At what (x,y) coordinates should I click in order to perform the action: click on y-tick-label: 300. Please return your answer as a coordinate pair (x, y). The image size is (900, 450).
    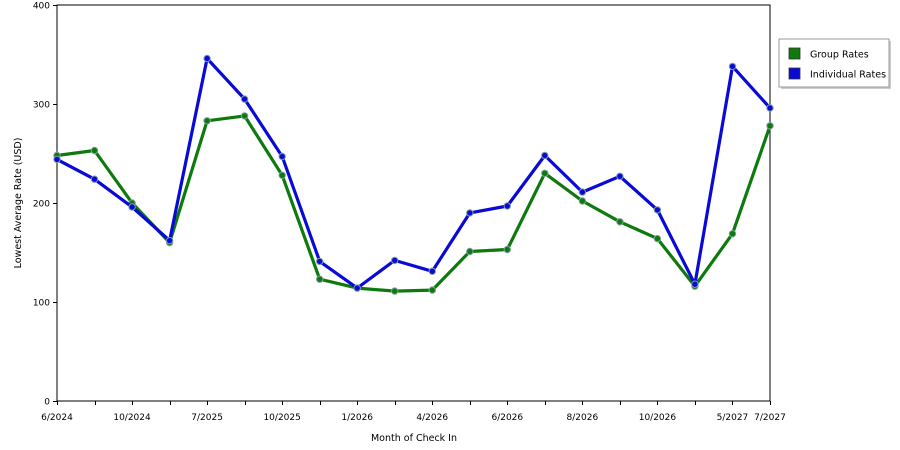
    Looking at the image, I should click on (41, 106).